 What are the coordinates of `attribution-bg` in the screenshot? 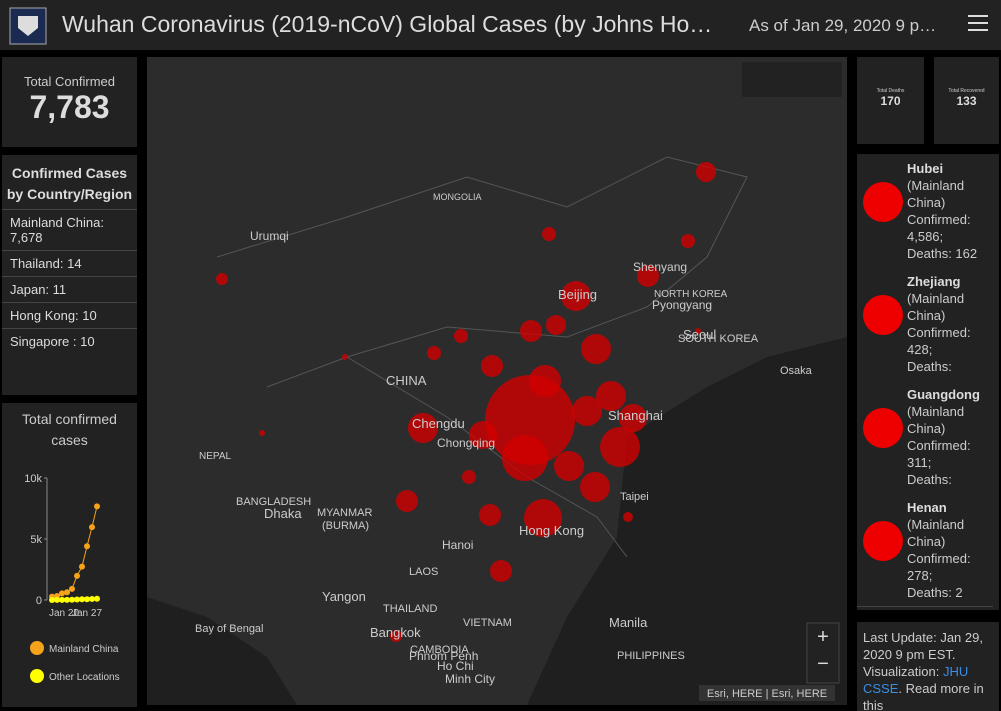 It's located at (767, 693).